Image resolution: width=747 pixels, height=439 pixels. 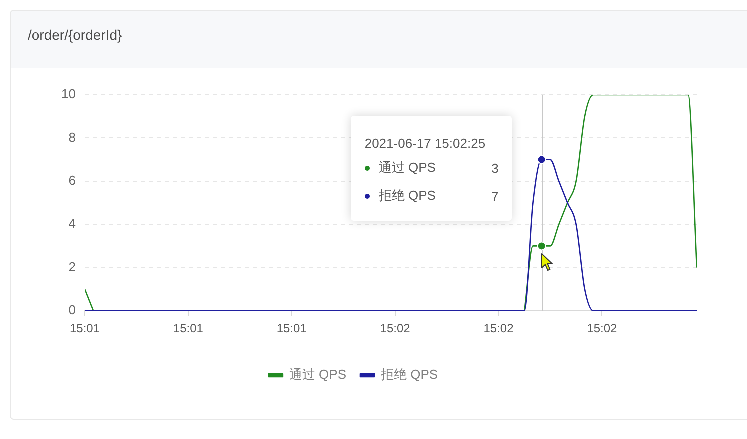 What do you see at coordinates (69, 94) in the screenshot?
I see `y-tick-label: 10` at bounding box center [69, 94].